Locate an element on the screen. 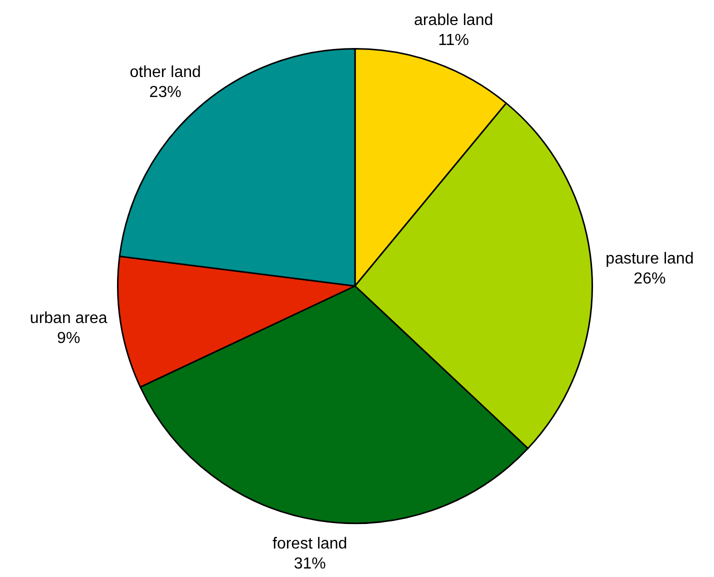 The width and height of the screenshot is (714, 577). data-label: 11% is located at coordinates (453, 41).